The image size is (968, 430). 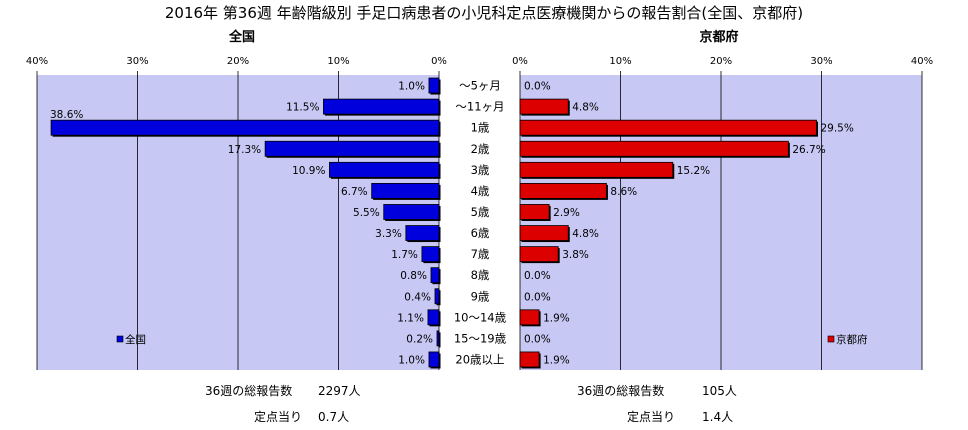 What do you see at coordinates (388, 234) in the screenshot?
I see `data-label: 3.3%` at bounding box center [388, 234].